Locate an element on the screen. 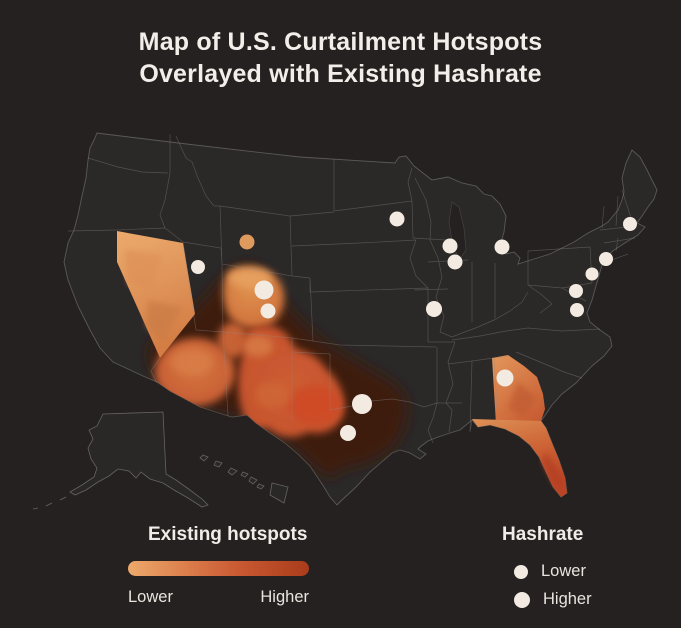  hashrate-lower-label: Lower is located at coordinates (563, 571).